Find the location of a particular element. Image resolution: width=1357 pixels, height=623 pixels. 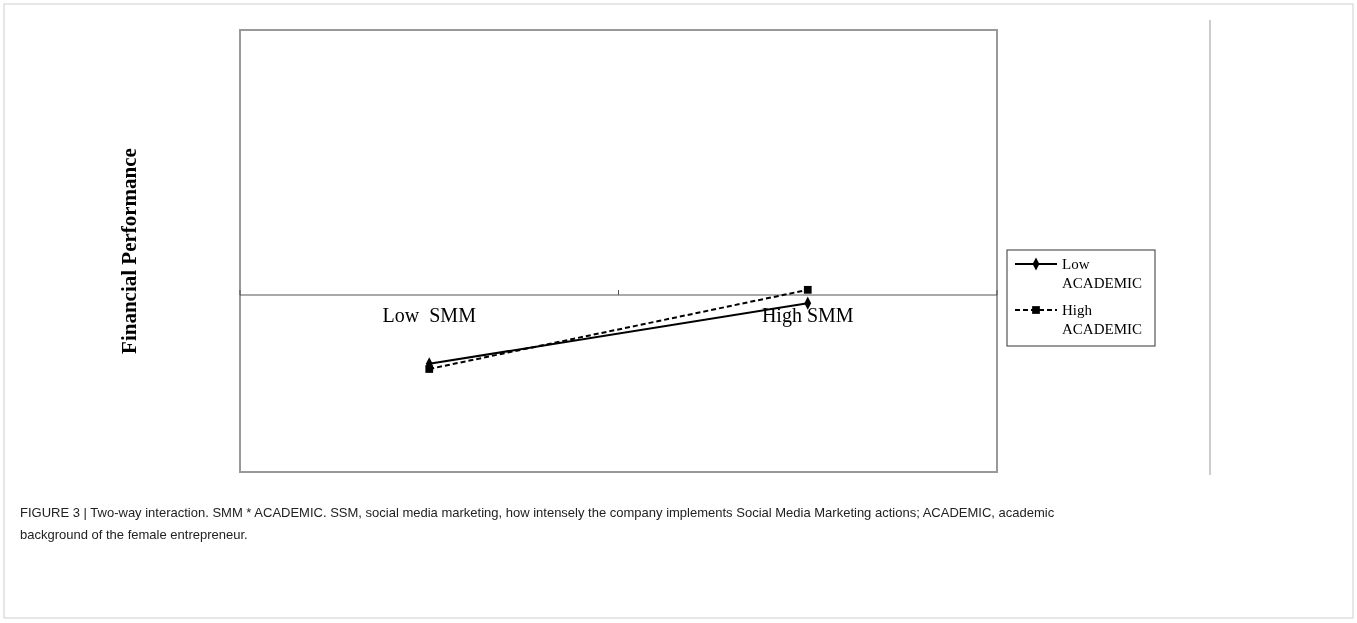

legend-label: Low ACADEMIC is located at coordinates (1102, 273).